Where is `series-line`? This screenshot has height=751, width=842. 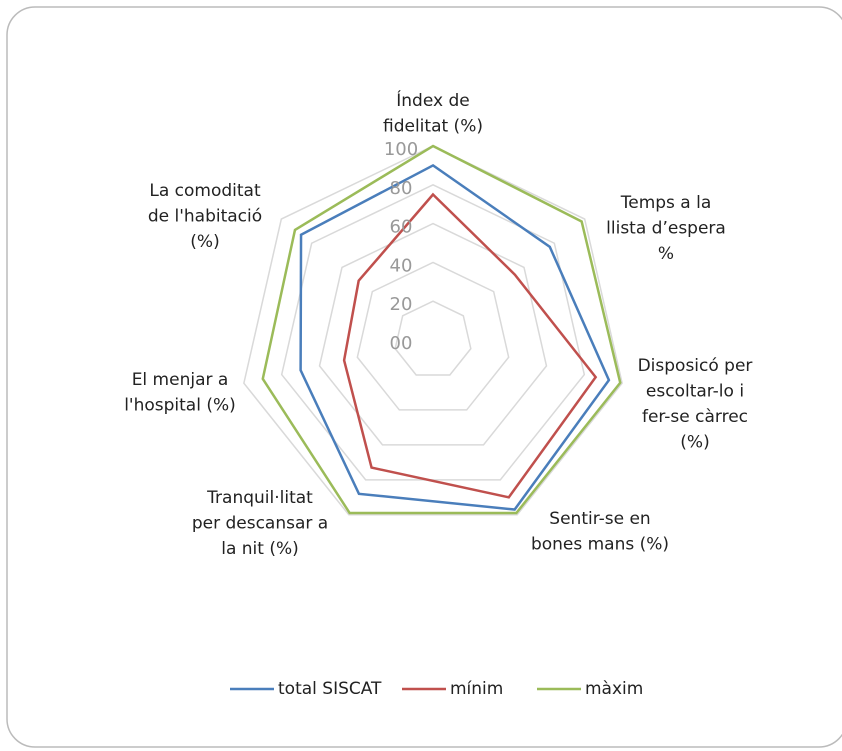
series-line is located at coordinates (470, 345).